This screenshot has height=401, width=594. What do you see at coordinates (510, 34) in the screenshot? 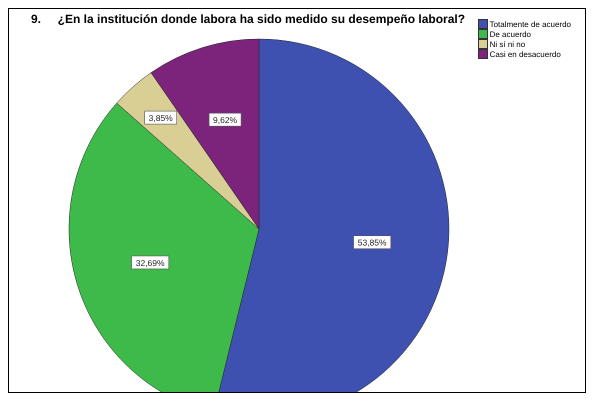
I see `legend-label: De acuerdo` at bounding box center [510, 34].